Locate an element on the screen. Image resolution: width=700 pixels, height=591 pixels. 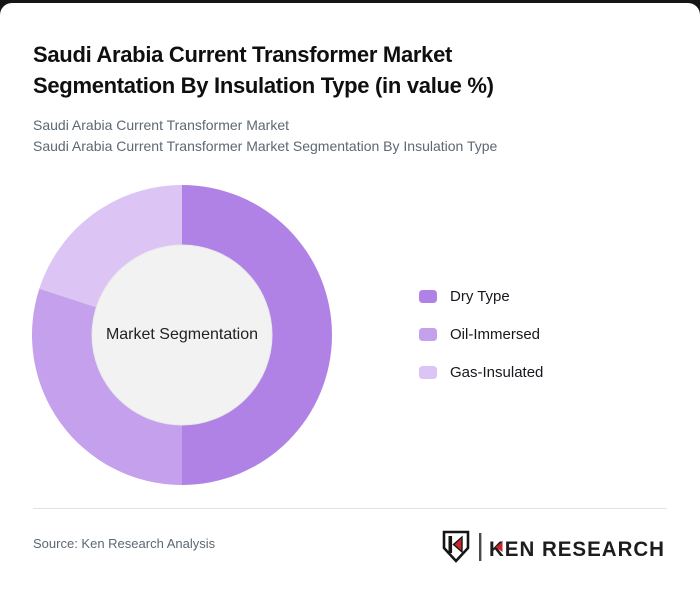
donut-hole is located at coordinates (182, 335).